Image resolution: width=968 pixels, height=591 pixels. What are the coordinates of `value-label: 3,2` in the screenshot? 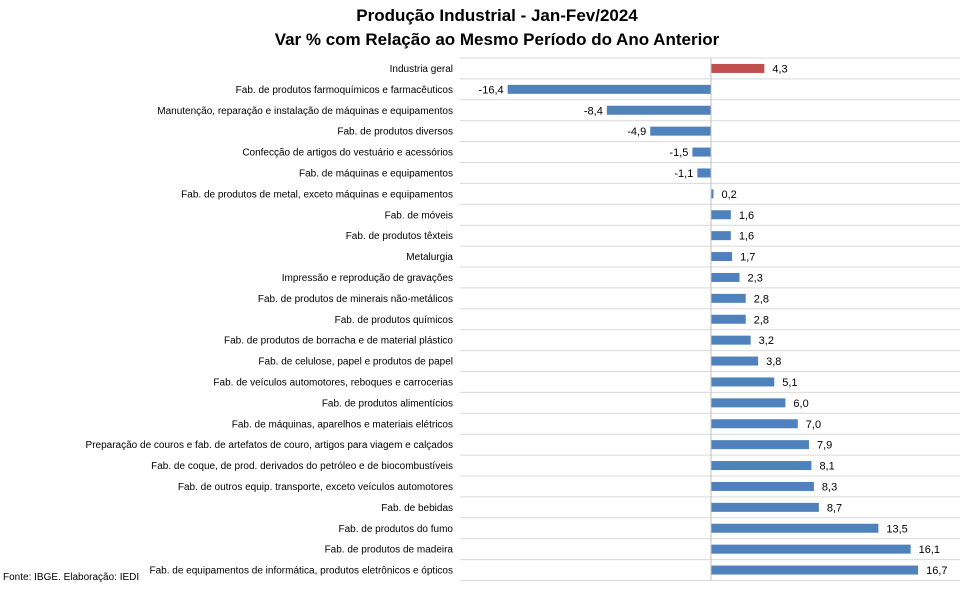 It's located at (766, 341).